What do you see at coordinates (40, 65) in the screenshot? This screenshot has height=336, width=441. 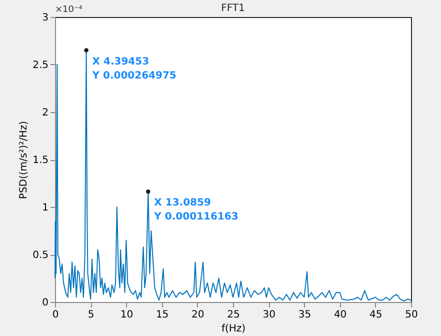 I see `y-tick-label: 2.5` at bounding box center [40, 65].